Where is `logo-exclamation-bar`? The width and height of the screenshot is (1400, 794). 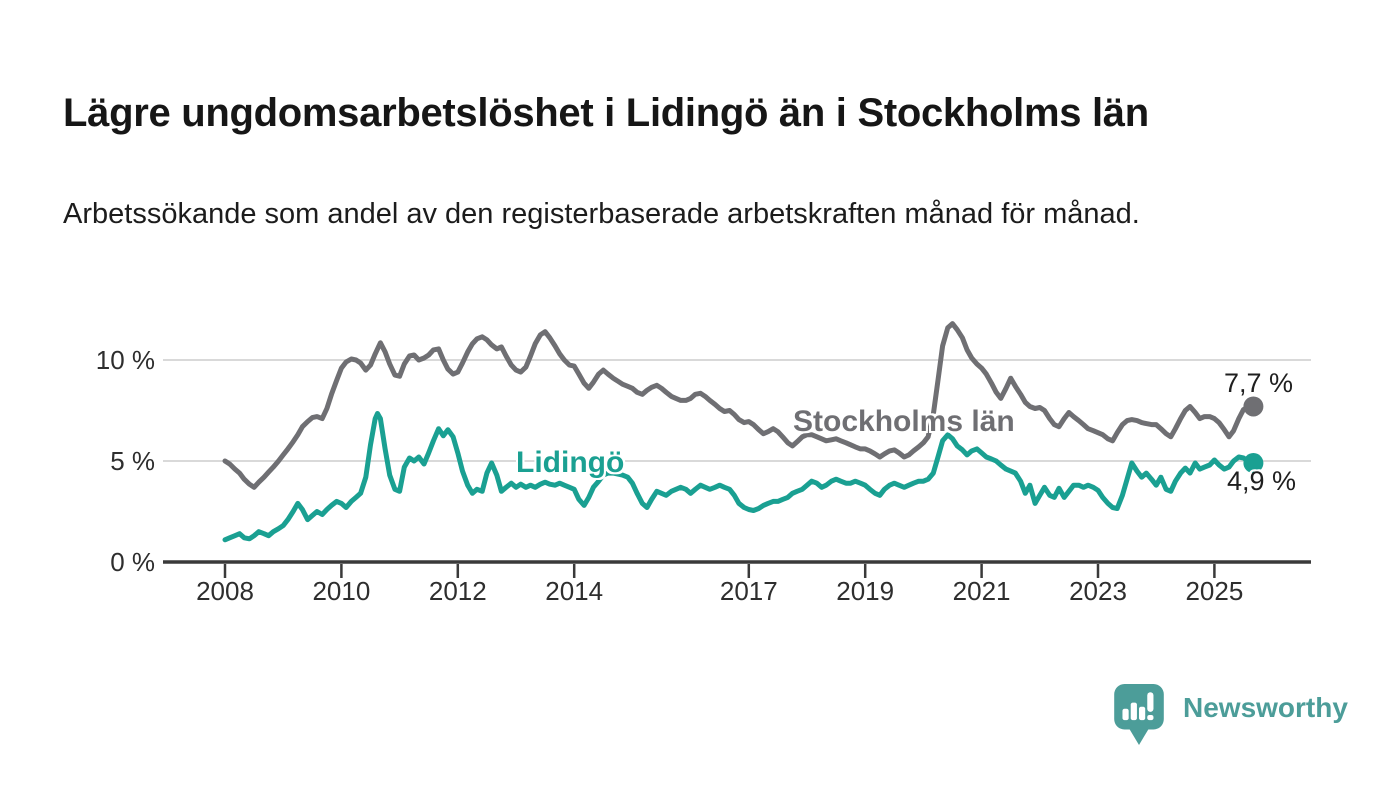 logo-exclamation-bar is located at coordinates (1150, 702).